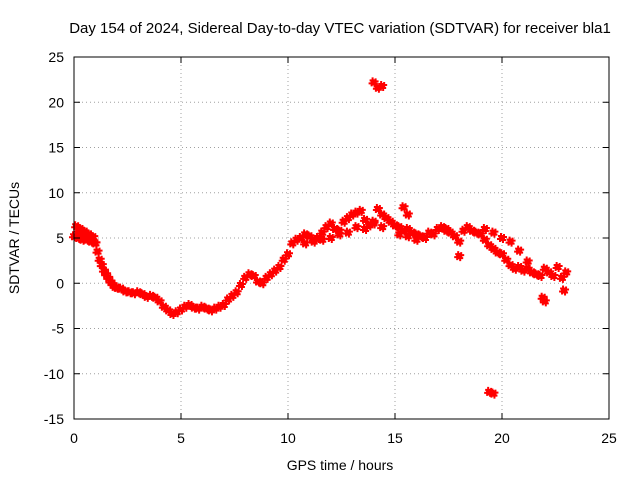 The width and height of the screenshot is (640, 480). Describe the element at coordinates (56, 193) in the screenshot. I see `y-tick-label: 10` at that location.